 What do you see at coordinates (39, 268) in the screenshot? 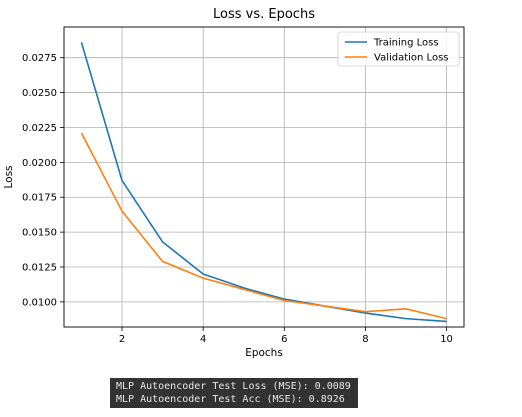
I see `y-tick-label: 0.0125` at bounding box center [39, 268].